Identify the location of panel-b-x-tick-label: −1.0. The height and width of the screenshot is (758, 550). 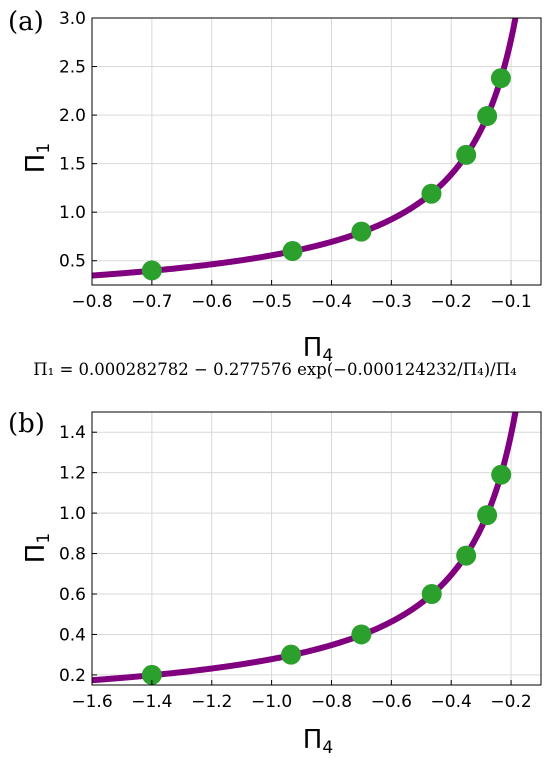
(271, 702).